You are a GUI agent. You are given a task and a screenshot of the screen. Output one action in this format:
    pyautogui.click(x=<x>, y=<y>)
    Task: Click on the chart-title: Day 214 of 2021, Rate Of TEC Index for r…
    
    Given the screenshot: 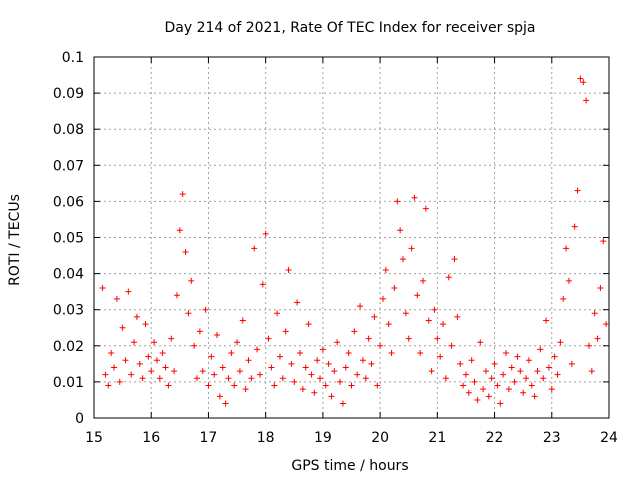 What is the action you would take?
    pyautogui.click(x=349, y=28)
    